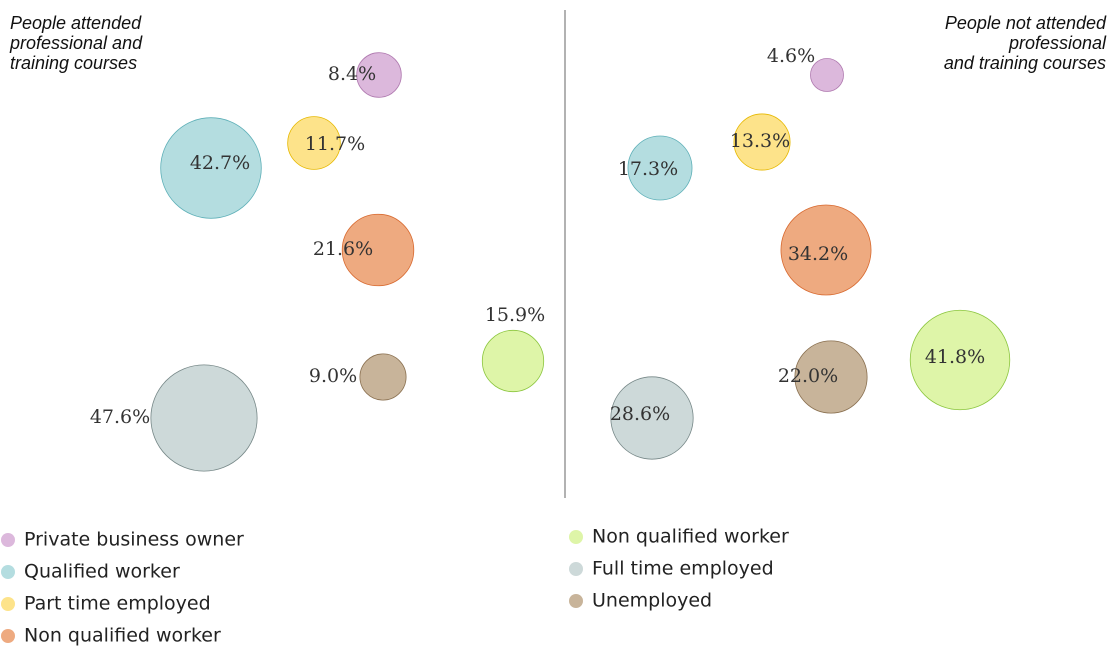  I want to click on panel-title: professional and, so click(76, 43).